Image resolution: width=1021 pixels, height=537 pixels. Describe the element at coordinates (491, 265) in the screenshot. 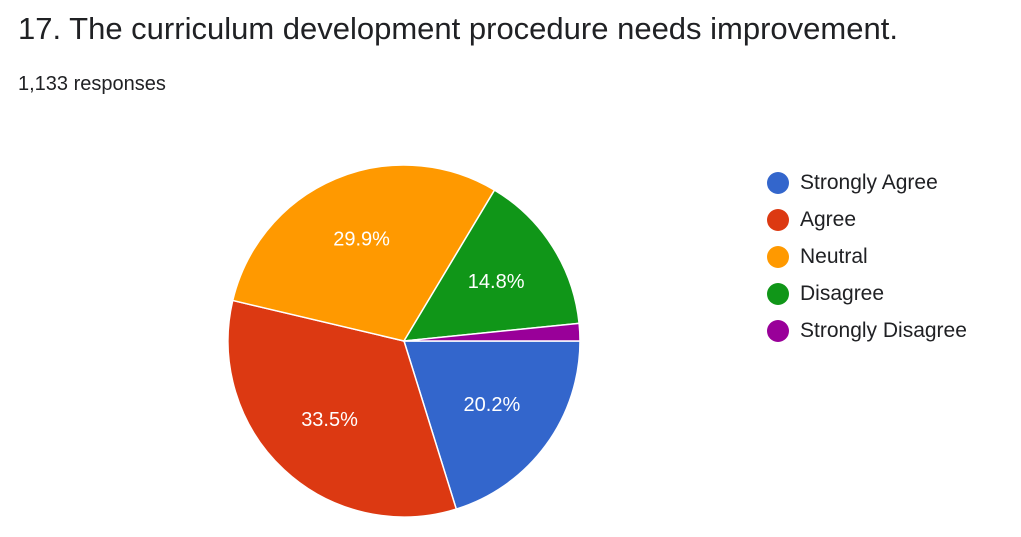

I see `pie-slice-disagree` at that location.